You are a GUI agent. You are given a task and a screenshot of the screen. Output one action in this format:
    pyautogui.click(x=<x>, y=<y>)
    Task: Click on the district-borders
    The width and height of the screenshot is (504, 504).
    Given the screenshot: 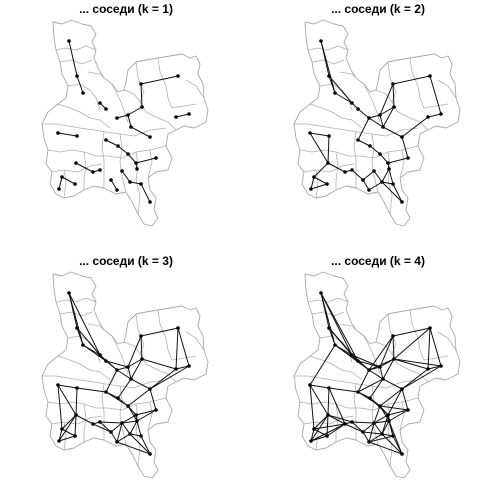 What is the action you would take?
    pyautogui.click(x=123, y=130)
    